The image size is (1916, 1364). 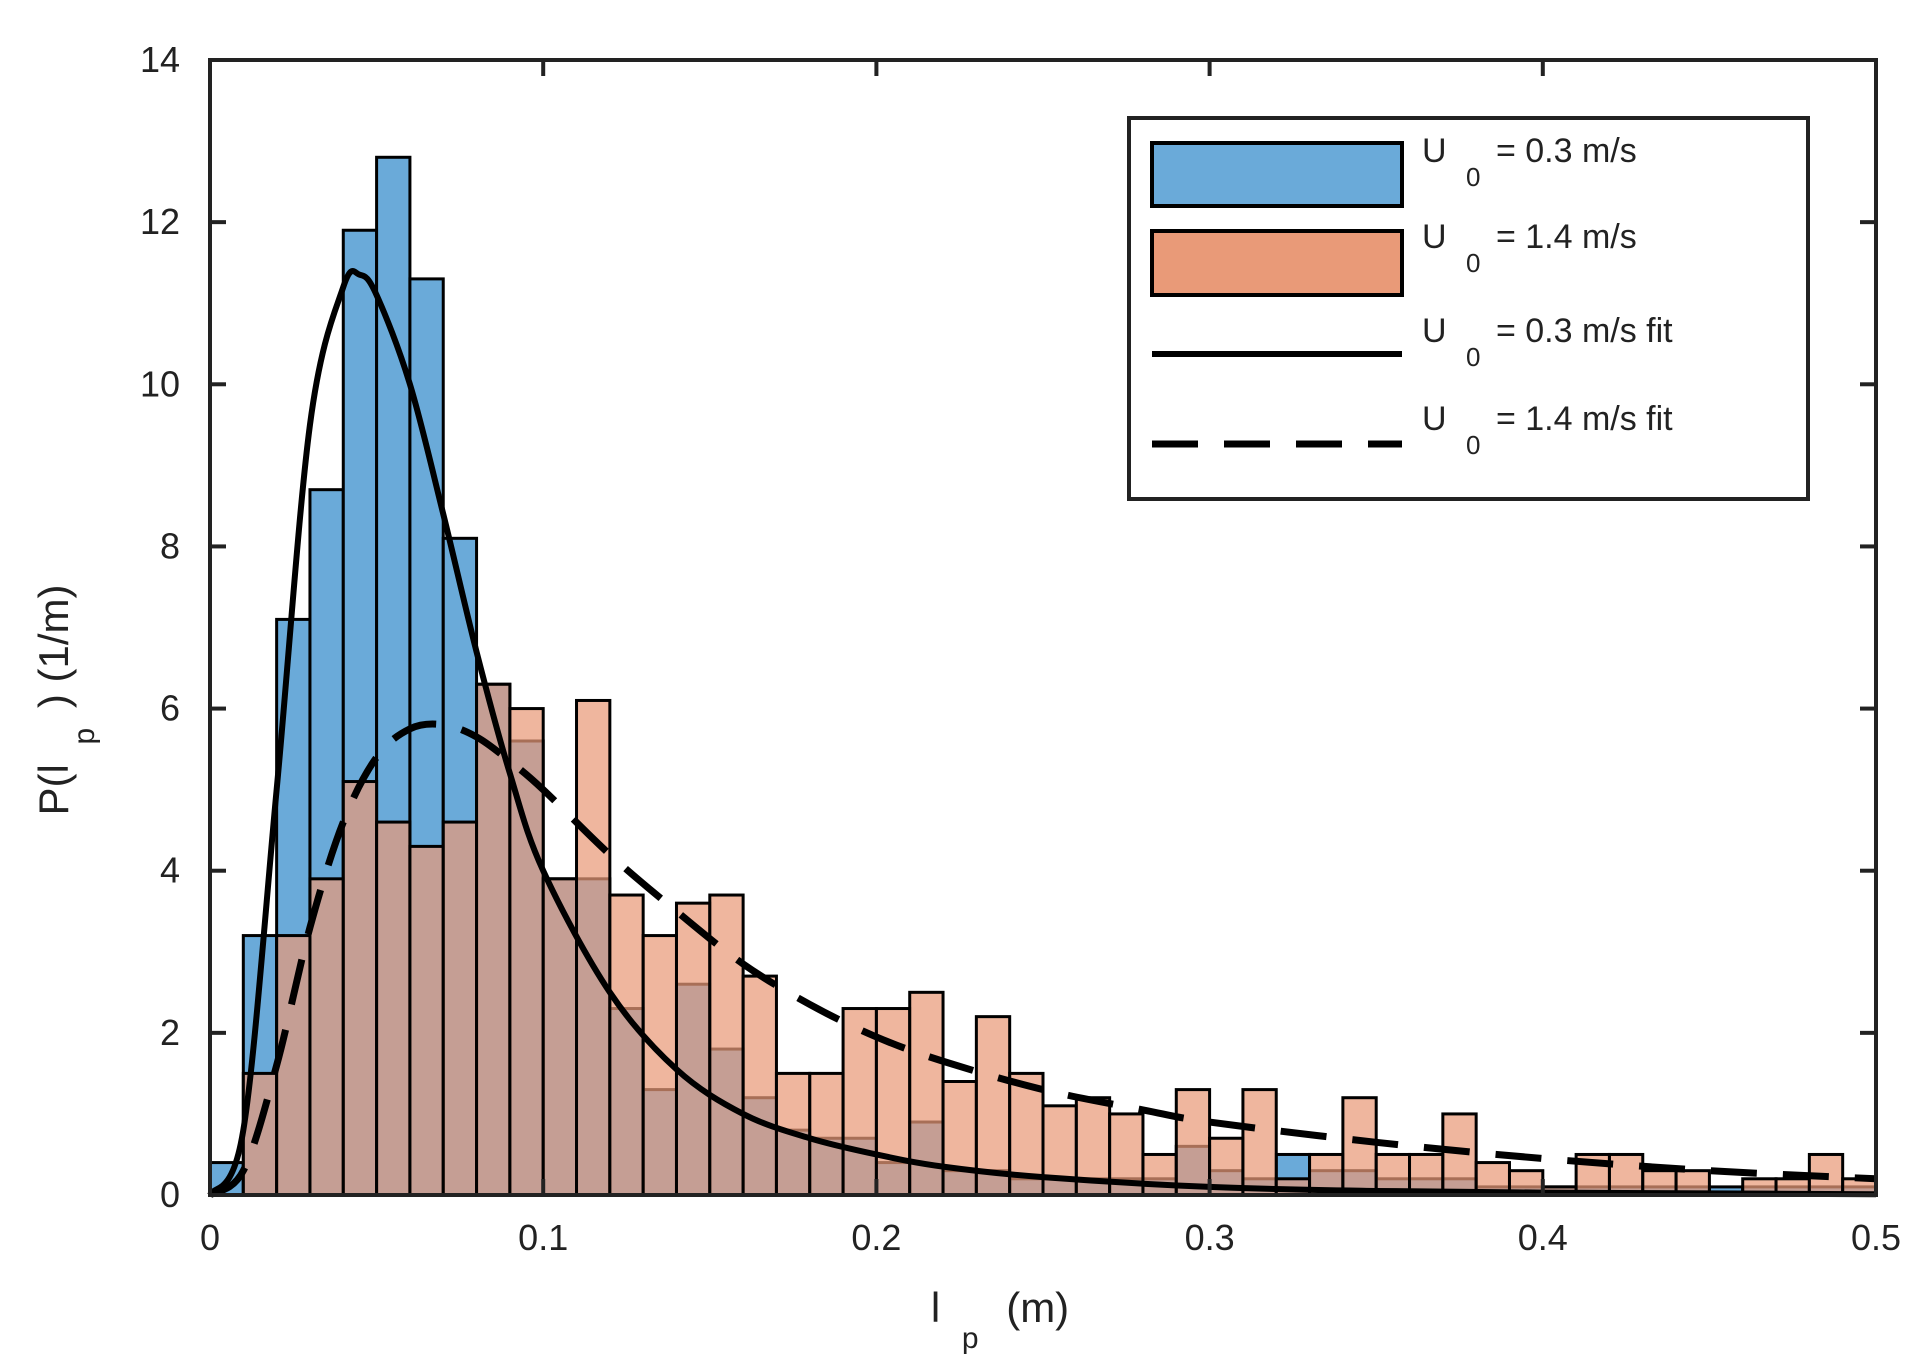 What do you see at coordinates (970, 1338) in the screenshot?
I see `x-axis-label-subscript: p` at bounding box center [970, 1338].